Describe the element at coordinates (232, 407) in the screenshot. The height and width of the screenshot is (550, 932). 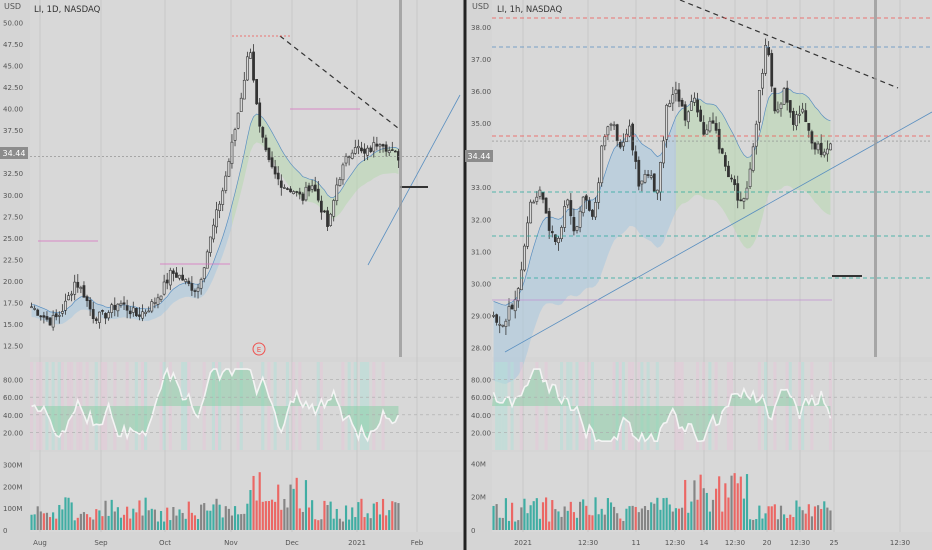
I see `left-oscillator-axis: 80.00 60.00 40.00 20.00` at that location.